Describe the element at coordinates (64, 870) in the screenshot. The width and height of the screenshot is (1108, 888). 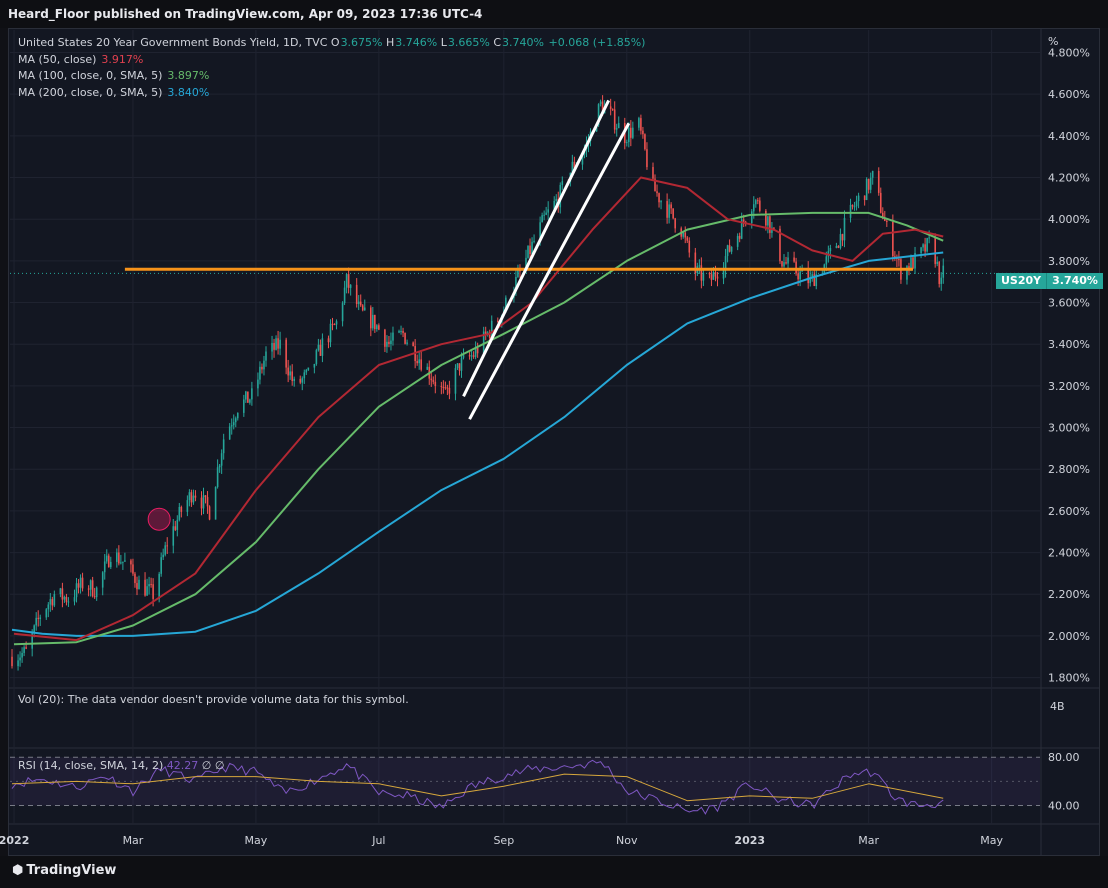
I see `footer-brand: ⬢ TradingView` at that location.